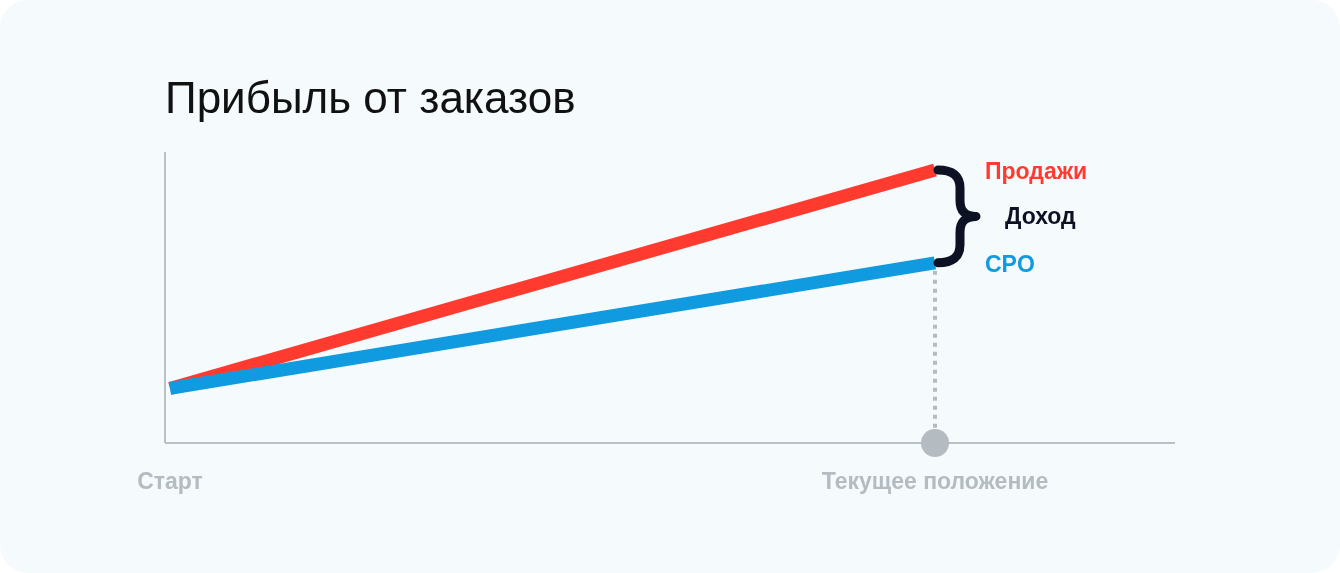  Describe the element at coordinates (1036, 171) in the screenshot. I see `text: Продажи` at that location.